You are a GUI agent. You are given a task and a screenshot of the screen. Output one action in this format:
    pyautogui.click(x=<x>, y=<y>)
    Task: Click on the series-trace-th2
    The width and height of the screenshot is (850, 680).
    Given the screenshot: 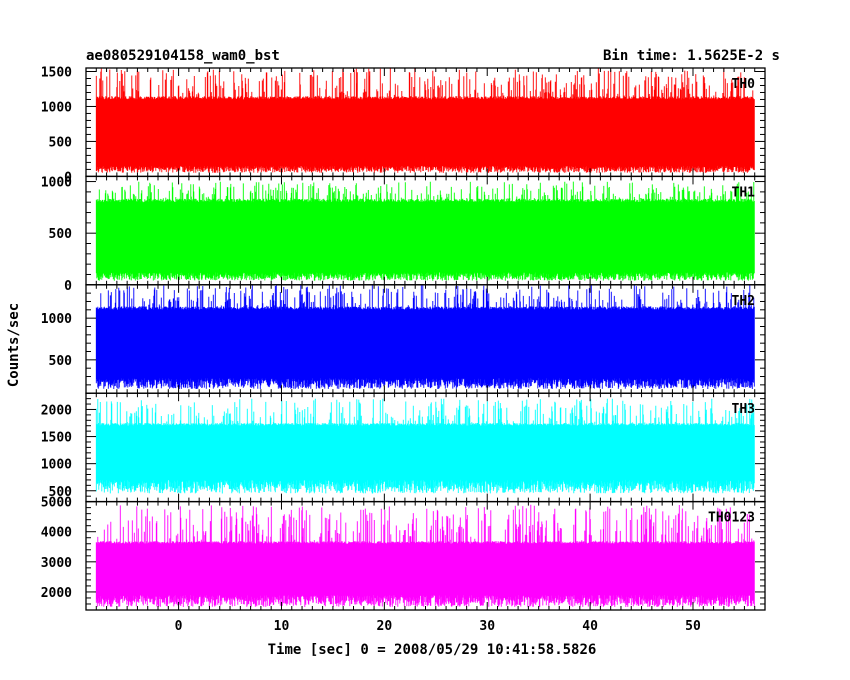 What is the action you would take?
    pyautogui.click(x=425, y=336)
    